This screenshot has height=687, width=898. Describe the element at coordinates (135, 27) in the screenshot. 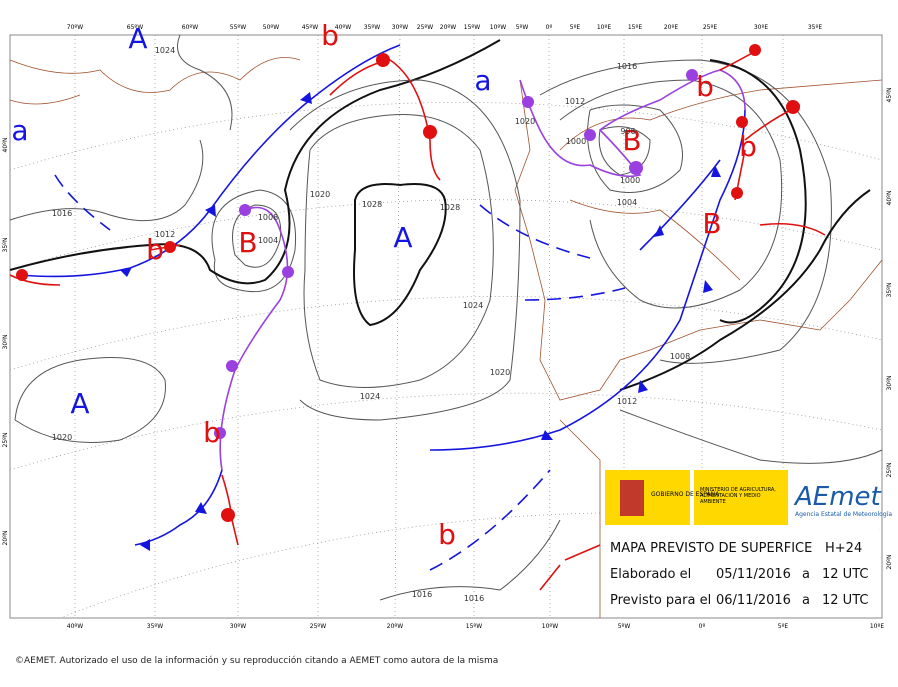

I see `lon-label: 65ºW` at that location.